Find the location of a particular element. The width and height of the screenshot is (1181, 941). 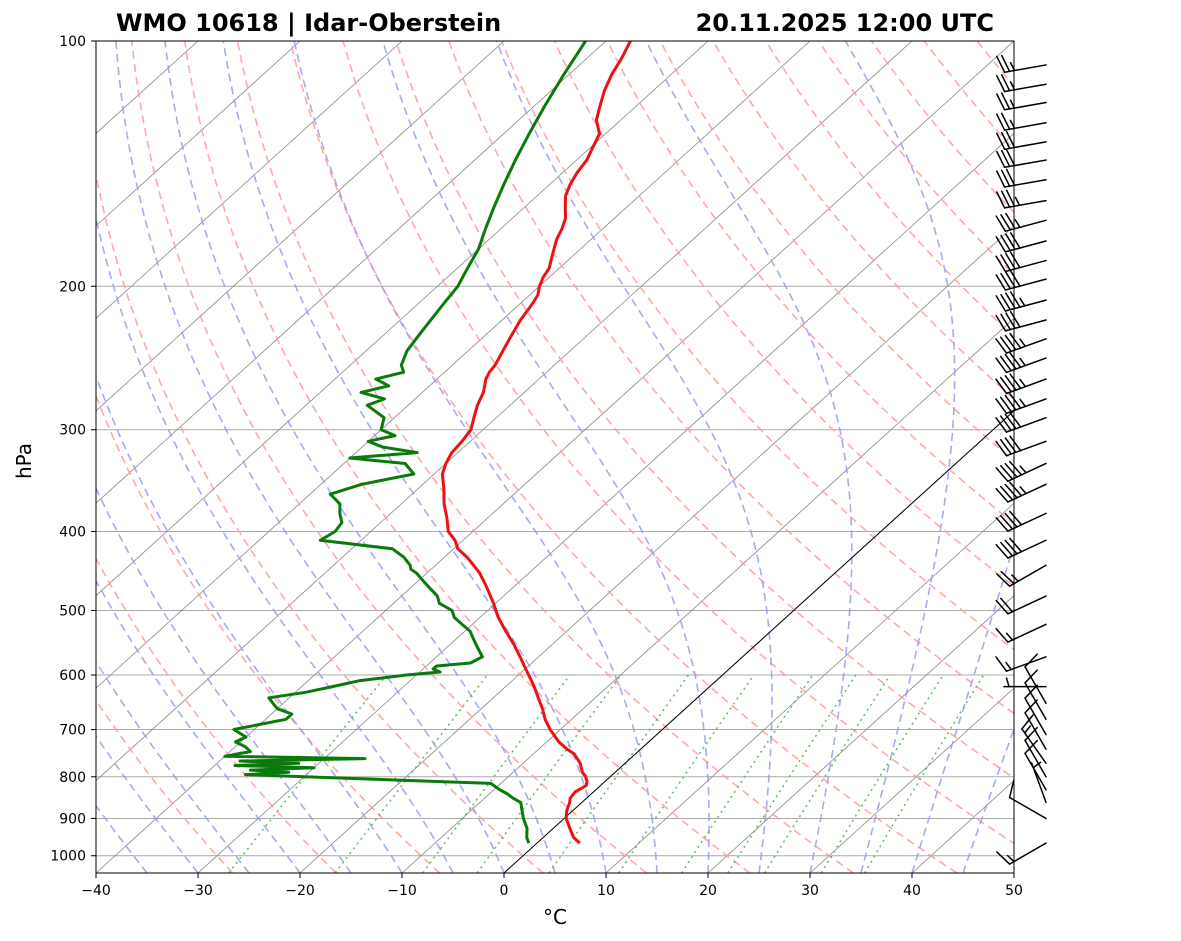

isotherm-line is located at coordinates (911, 780).